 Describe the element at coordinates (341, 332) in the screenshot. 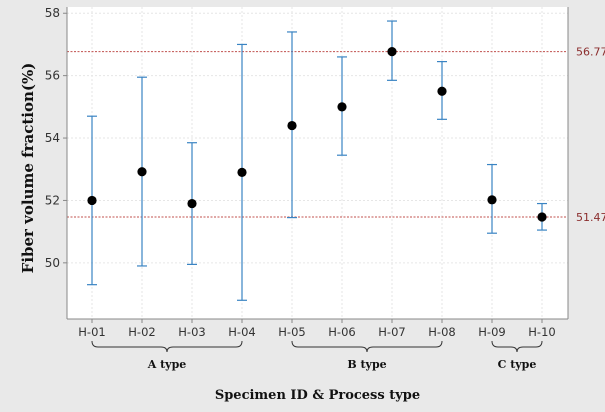

I see `x-tick-label: H-06` at that location.